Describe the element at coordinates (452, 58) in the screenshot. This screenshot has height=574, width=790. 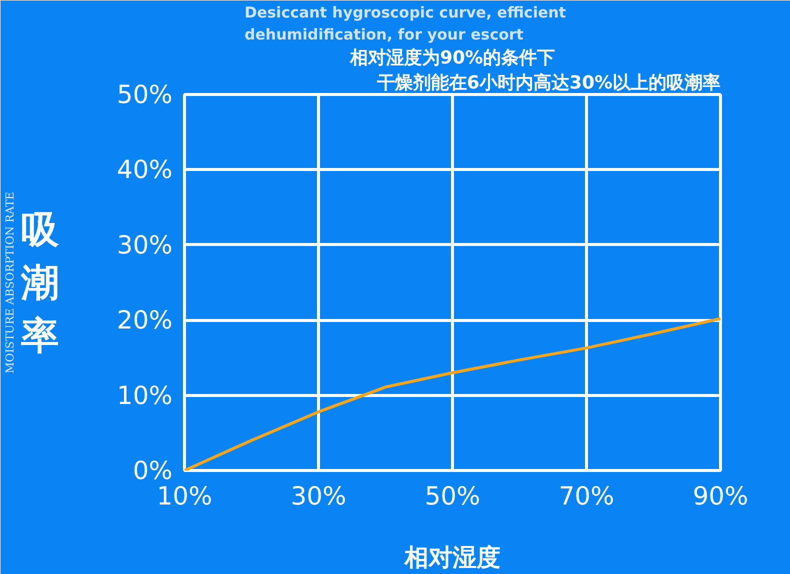
I see `text: 相对湿度为90%的条件下` at that location.